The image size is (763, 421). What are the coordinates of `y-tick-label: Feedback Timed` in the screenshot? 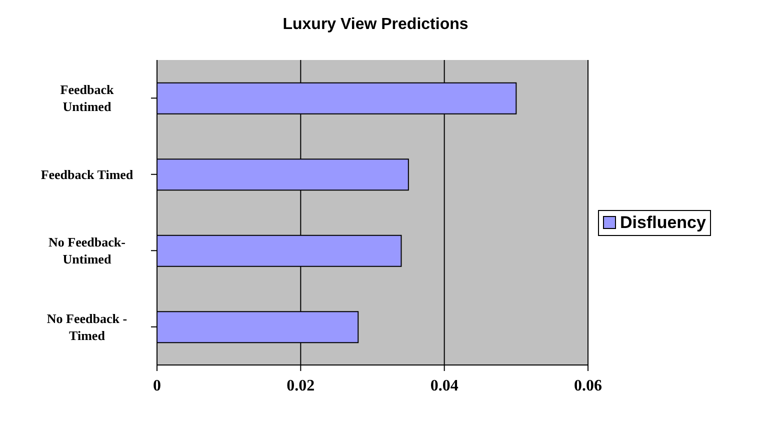 It's located at (87, 174).